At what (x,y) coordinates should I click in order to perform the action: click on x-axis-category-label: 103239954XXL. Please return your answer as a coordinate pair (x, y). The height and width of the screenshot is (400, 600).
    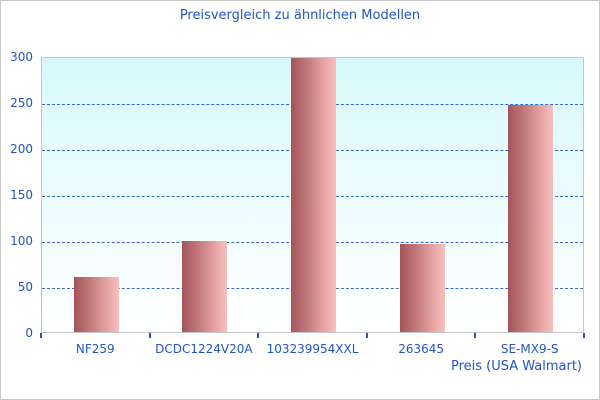
    Looking at the image, I should click on (312, 349).